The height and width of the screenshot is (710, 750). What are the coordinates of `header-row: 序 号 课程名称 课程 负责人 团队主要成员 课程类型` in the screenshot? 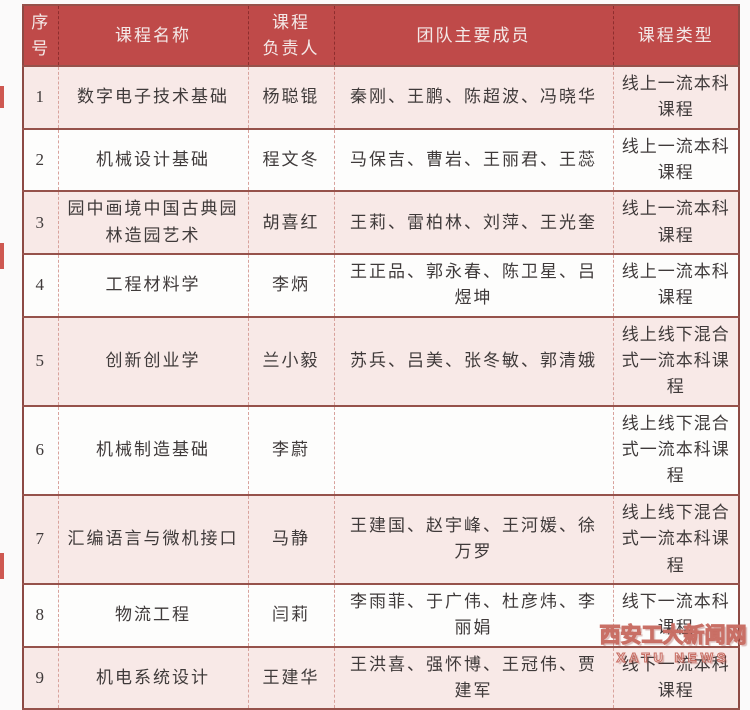 It's located at (381, 35).